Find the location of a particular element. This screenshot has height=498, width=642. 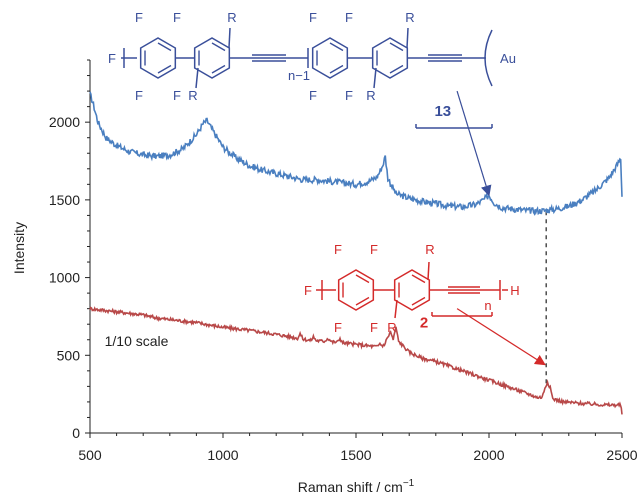

repeat-subscript: n−1 is located at coordinates (299, 75).